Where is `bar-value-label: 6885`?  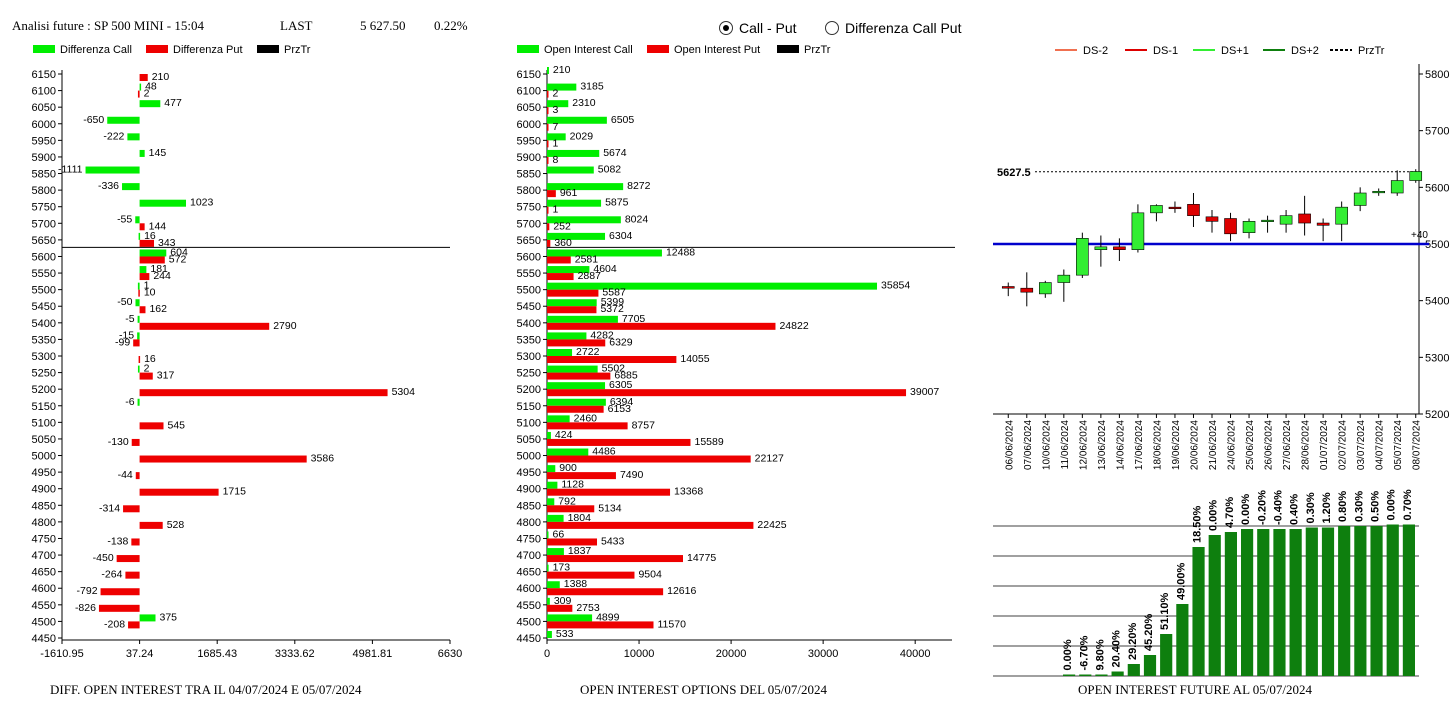 bar-value-label: 6885 is located at coordinates (626, 376).